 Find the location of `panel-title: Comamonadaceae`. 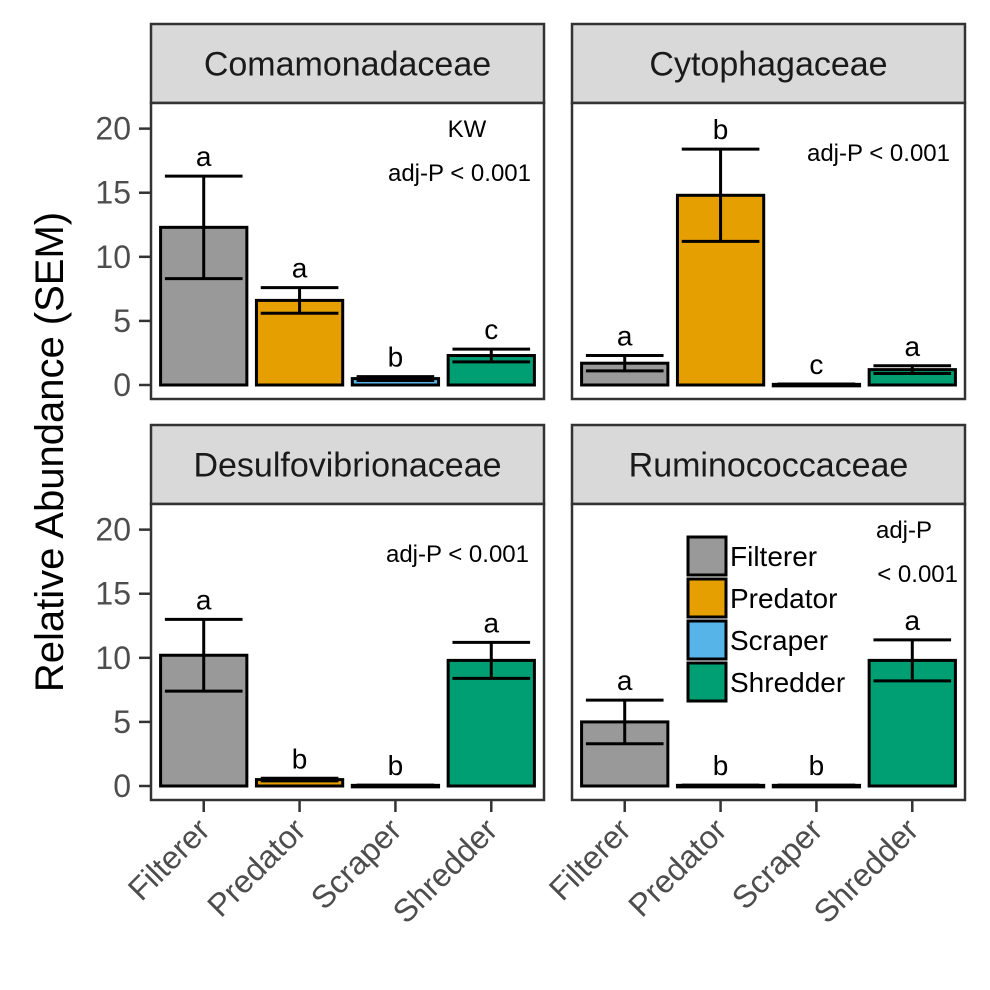

panel-title: Comamonadaceae is located at coordinates (347, 65).